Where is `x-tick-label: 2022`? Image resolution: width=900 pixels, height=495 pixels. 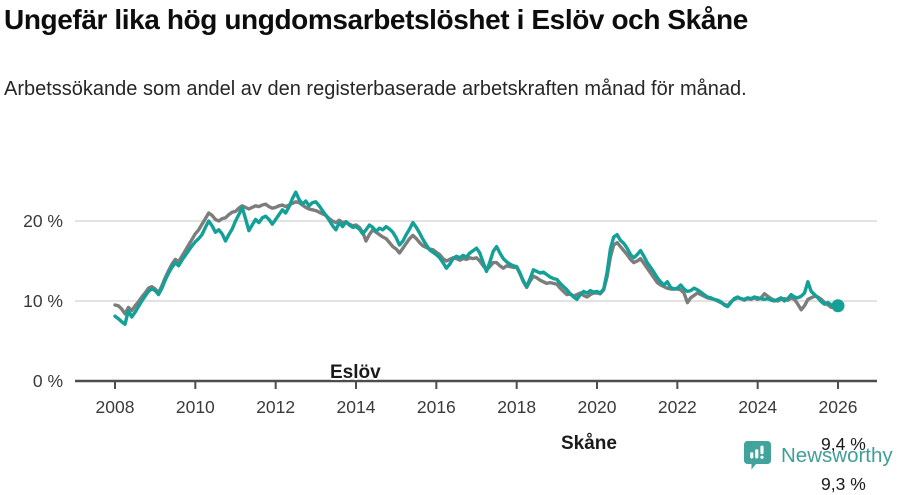
x-tick-label: 2022 is located at coordinates (677, 407).